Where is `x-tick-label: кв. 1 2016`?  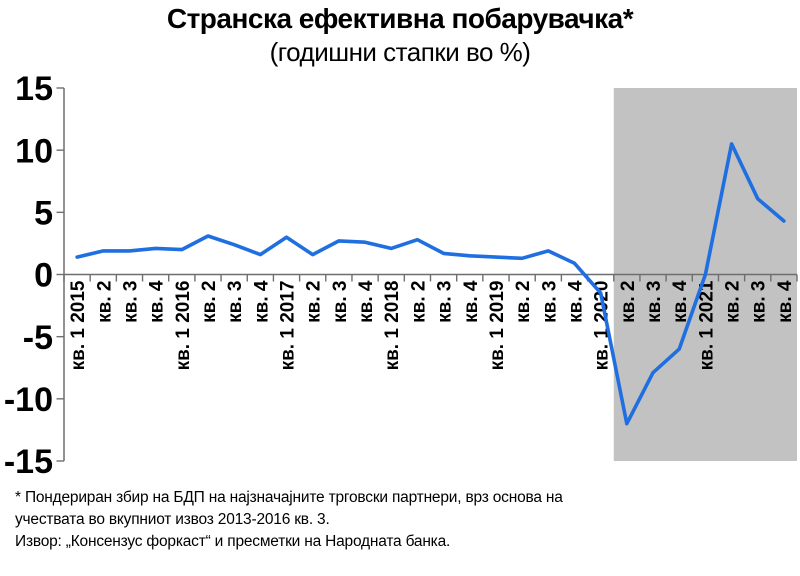 x-tick-label: кв. 1 2016 is located at coordinates (183, 326).